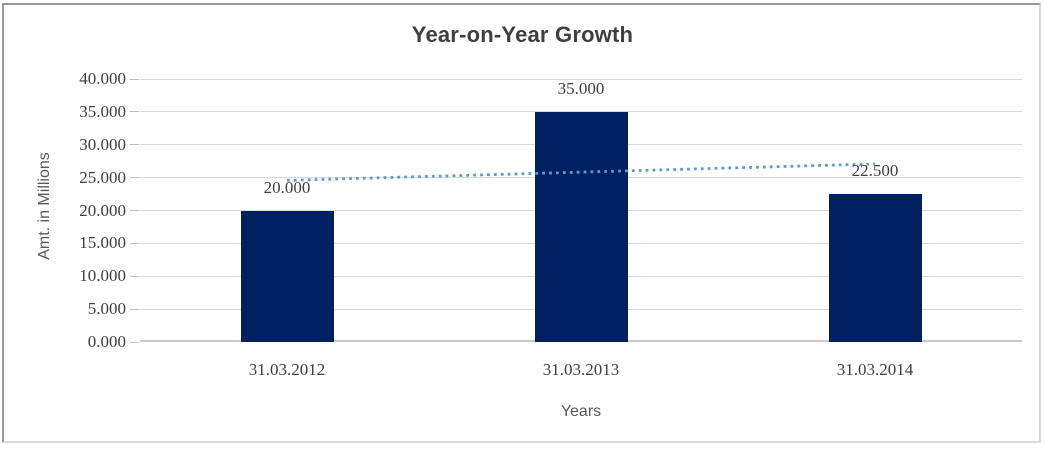 The height and width of the screenshot is (450, 1045). What do you see at coordinates (102, 78) in the screenshot?
I see `y-axis-tick-label: 40.000` at bounding box center [102, 78].